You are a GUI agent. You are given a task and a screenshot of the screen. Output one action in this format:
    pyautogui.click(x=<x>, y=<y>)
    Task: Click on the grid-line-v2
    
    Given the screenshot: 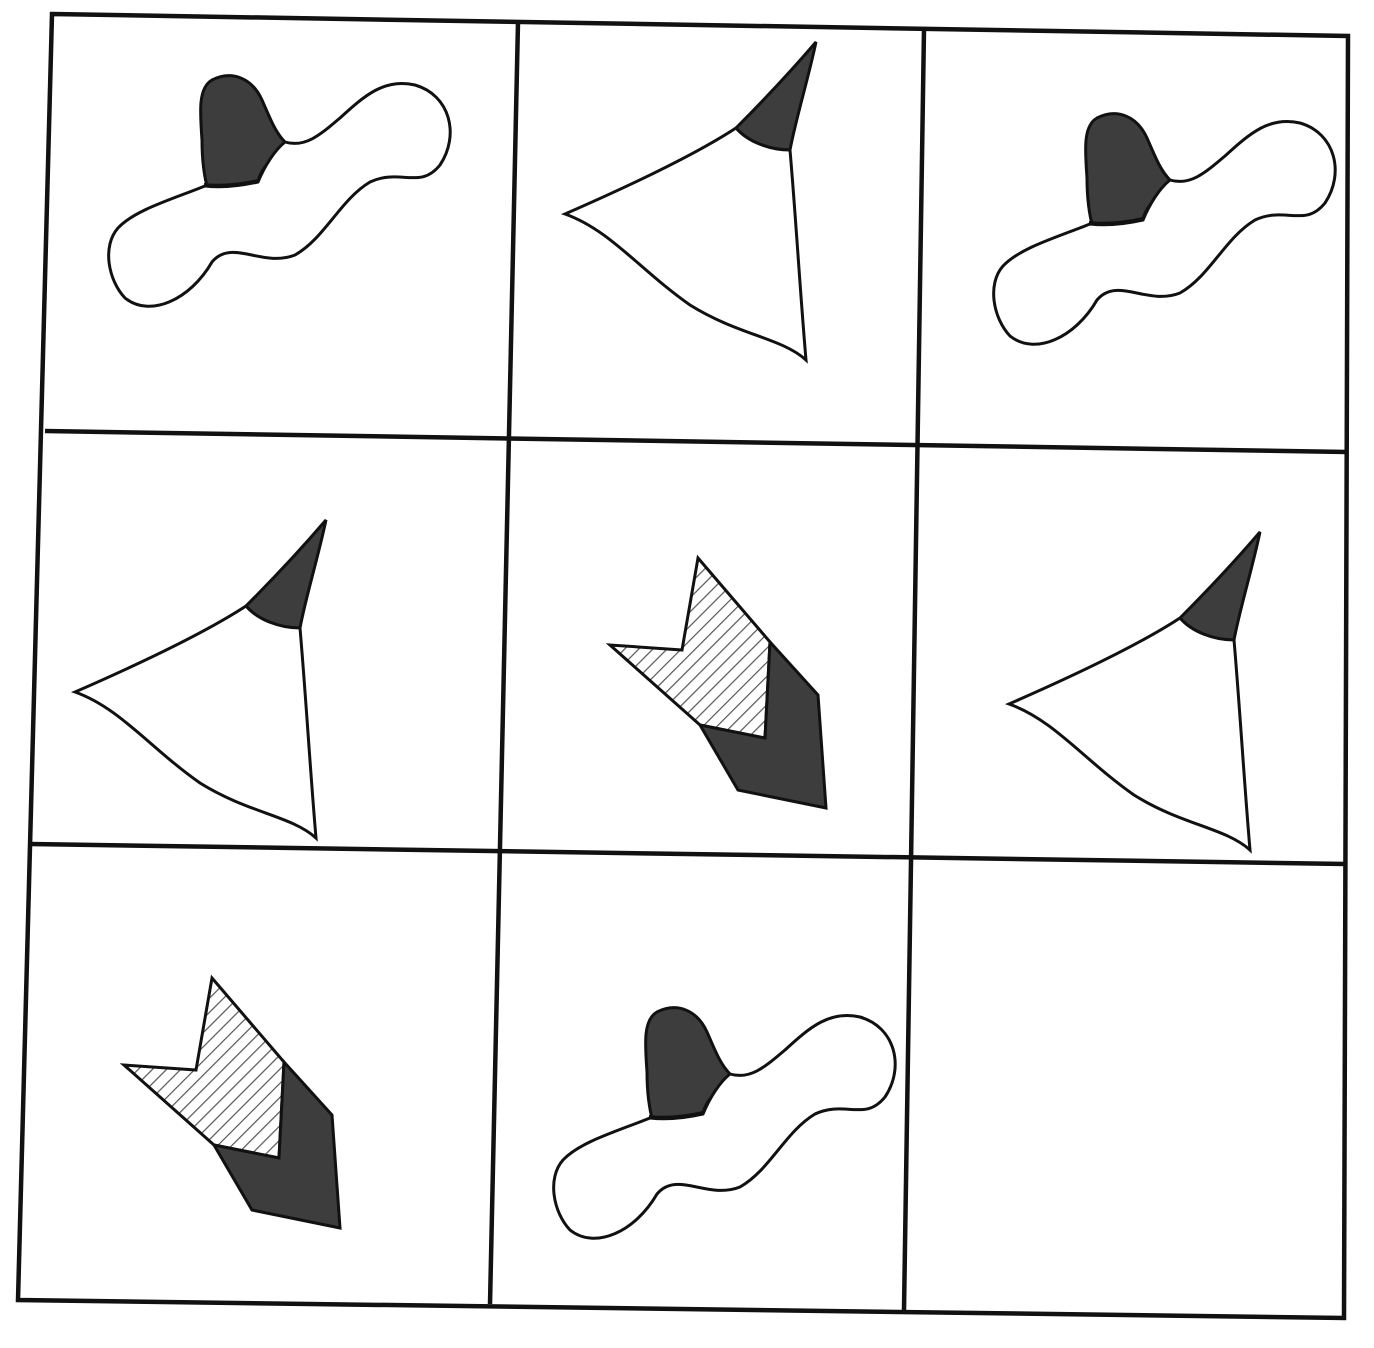 What is the action you would take?
    pyautogui.click(x=914, y=669)
    